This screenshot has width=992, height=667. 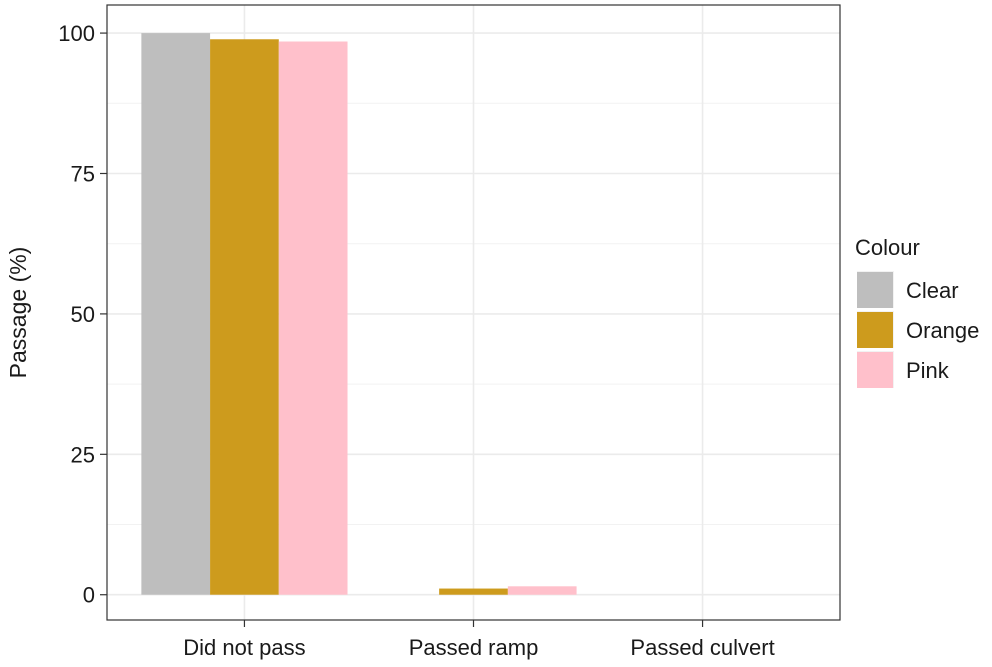 I want to click on x-axis: Did not pass Passed ramp Passed culvert, so click(x=479, y=640).